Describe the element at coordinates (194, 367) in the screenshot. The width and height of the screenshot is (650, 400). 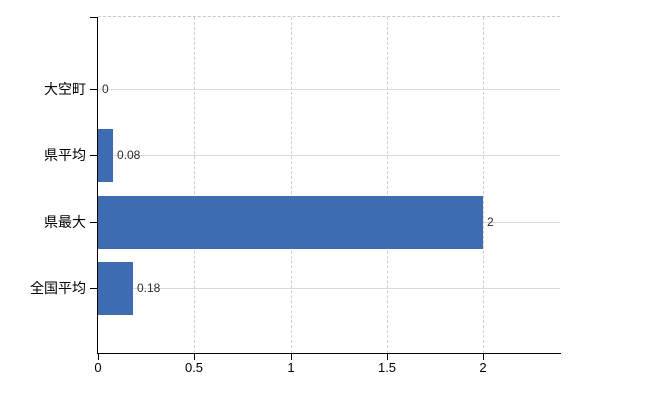
I see `x-tick-label: 0.5` at that location.